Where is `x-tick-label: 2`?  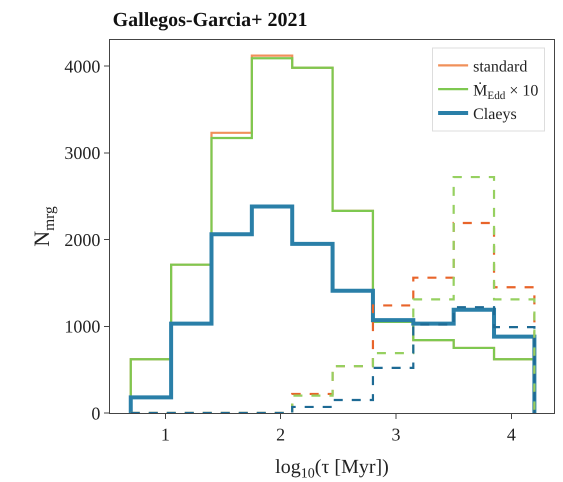
x-tick-label: 2 is located at coordinates (281, 434).